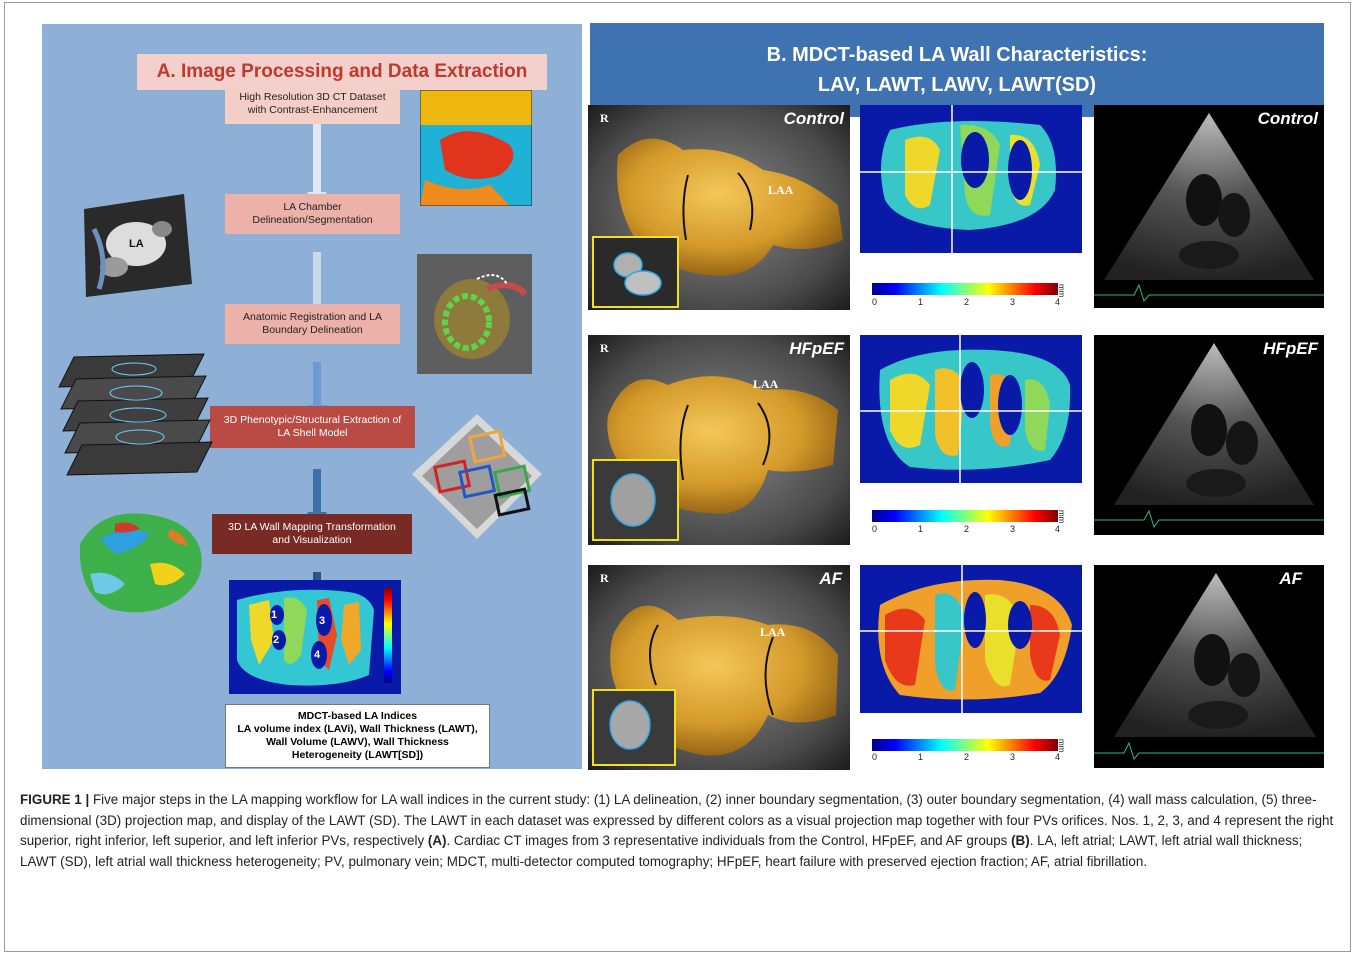 Image resolution: width=1355 pixels, height=957 pixels. Describe the element at coordinates (971, 665) in the screenshot. I see `lawt-map-af: mm 0 1 2 3 4` at that location.